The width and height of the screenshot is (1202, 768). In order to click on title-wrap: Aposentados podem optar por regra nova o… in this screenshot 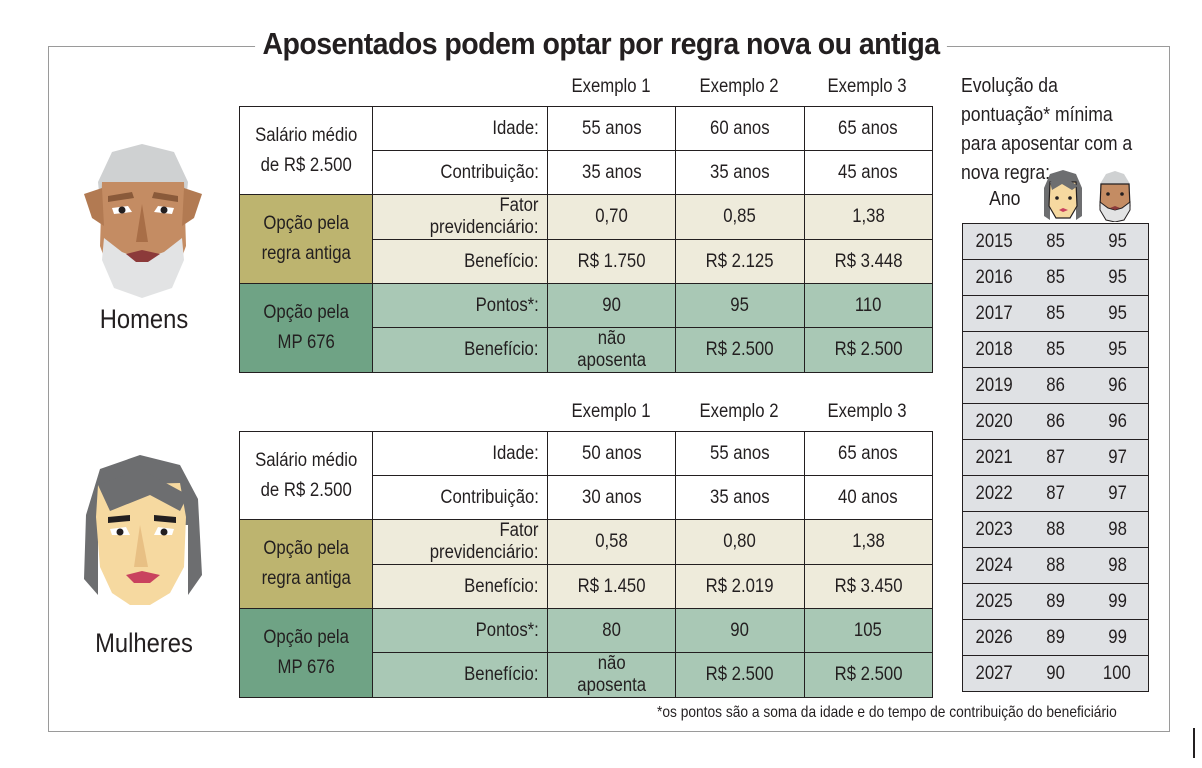, I will do `click(601, 44)`.